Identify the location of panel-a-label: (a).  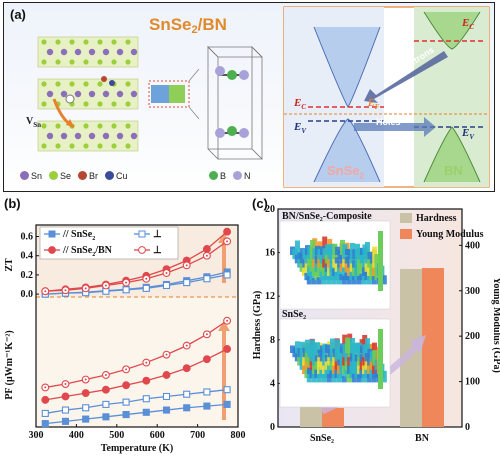
(18, 14).